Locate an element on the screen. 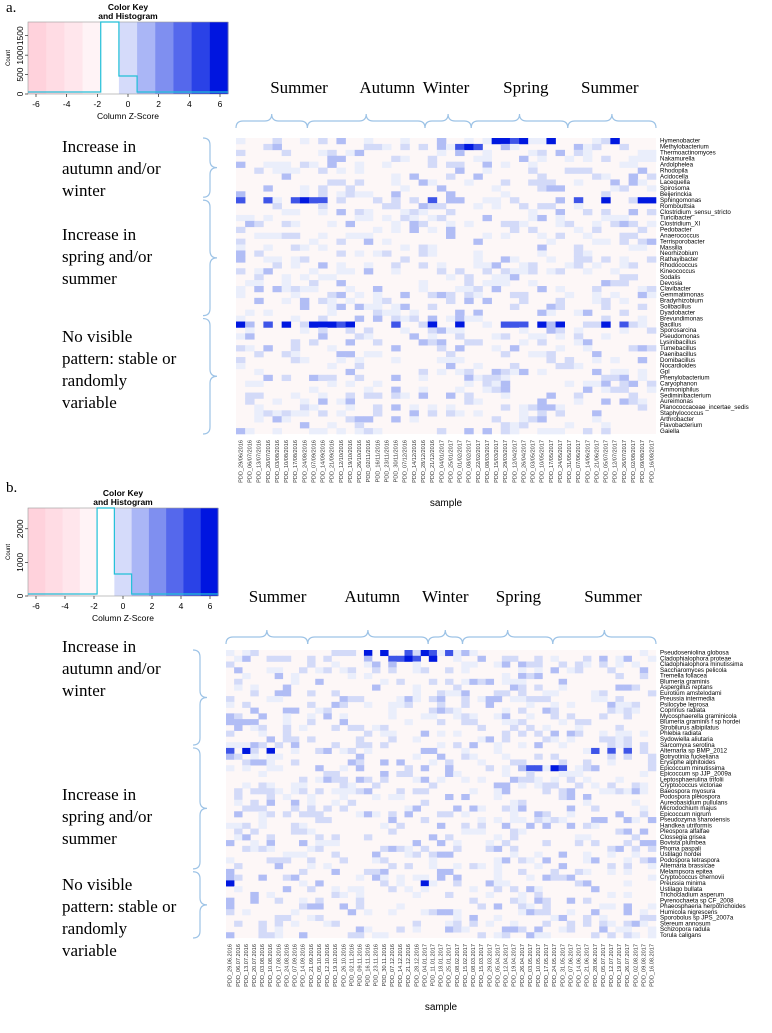  key-xtick-label: 2 is located at coordinates (152, 606).